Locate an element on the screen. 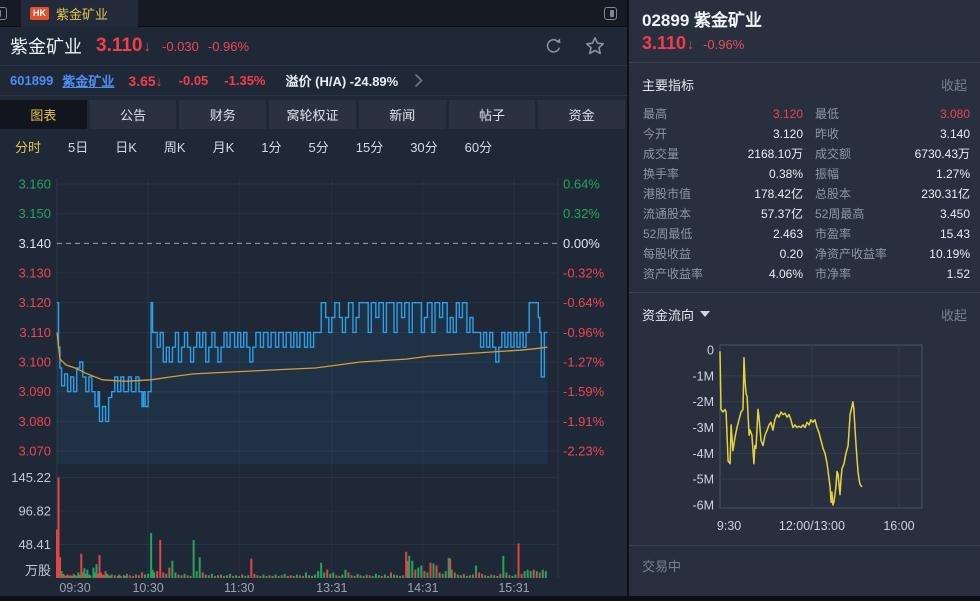 The height and width of the screenshot is (601, 980). panel-toggle-right-icon is located at coordinates (610, 13).